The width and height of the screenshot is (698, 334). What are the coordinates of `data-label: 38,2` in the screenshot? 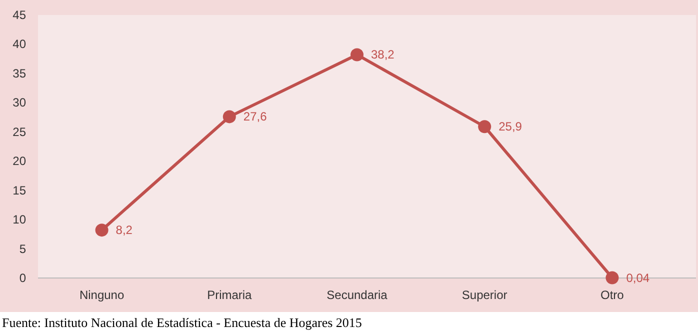 It's located at (383, 55).